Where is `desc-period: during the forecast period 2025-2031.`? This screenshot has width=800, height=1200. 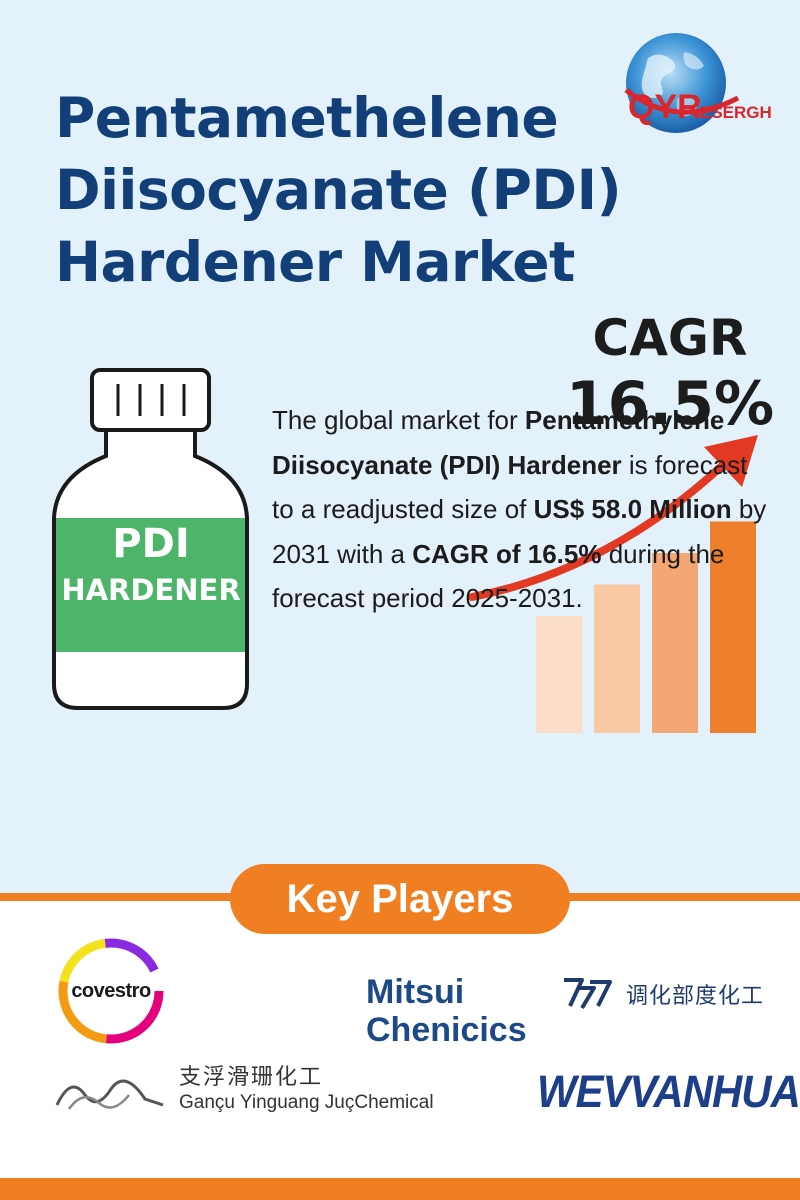
desc-period: during the forecast period 2025-2031. is located at coordinates (498, 576).